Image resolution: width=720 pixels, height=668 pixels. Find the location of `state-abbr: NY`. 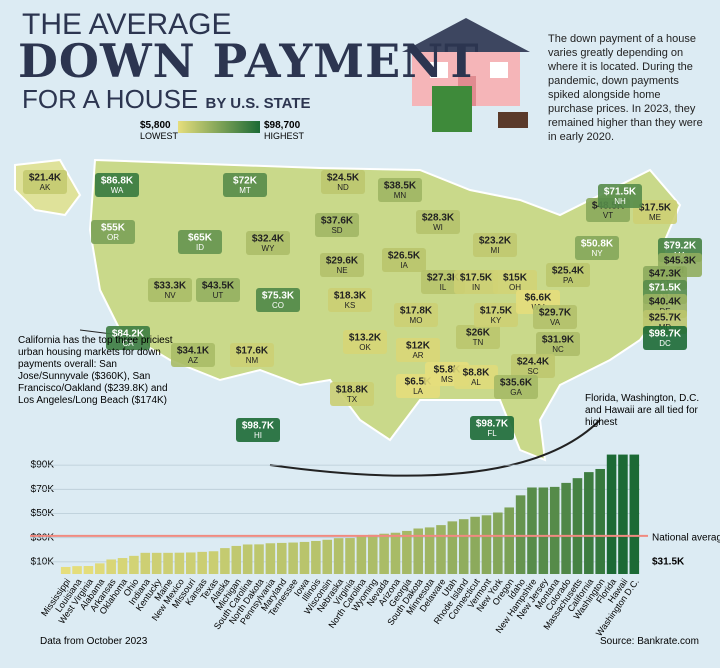

state-abbr: NY is located at coordinates (597, 253).